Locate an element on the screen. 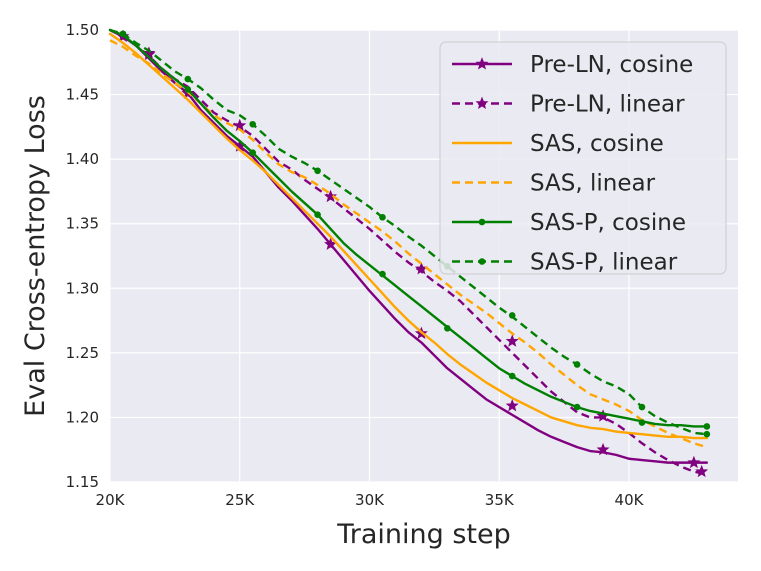  legend-label: SAS, cosine is located at coordinates (597, 144).